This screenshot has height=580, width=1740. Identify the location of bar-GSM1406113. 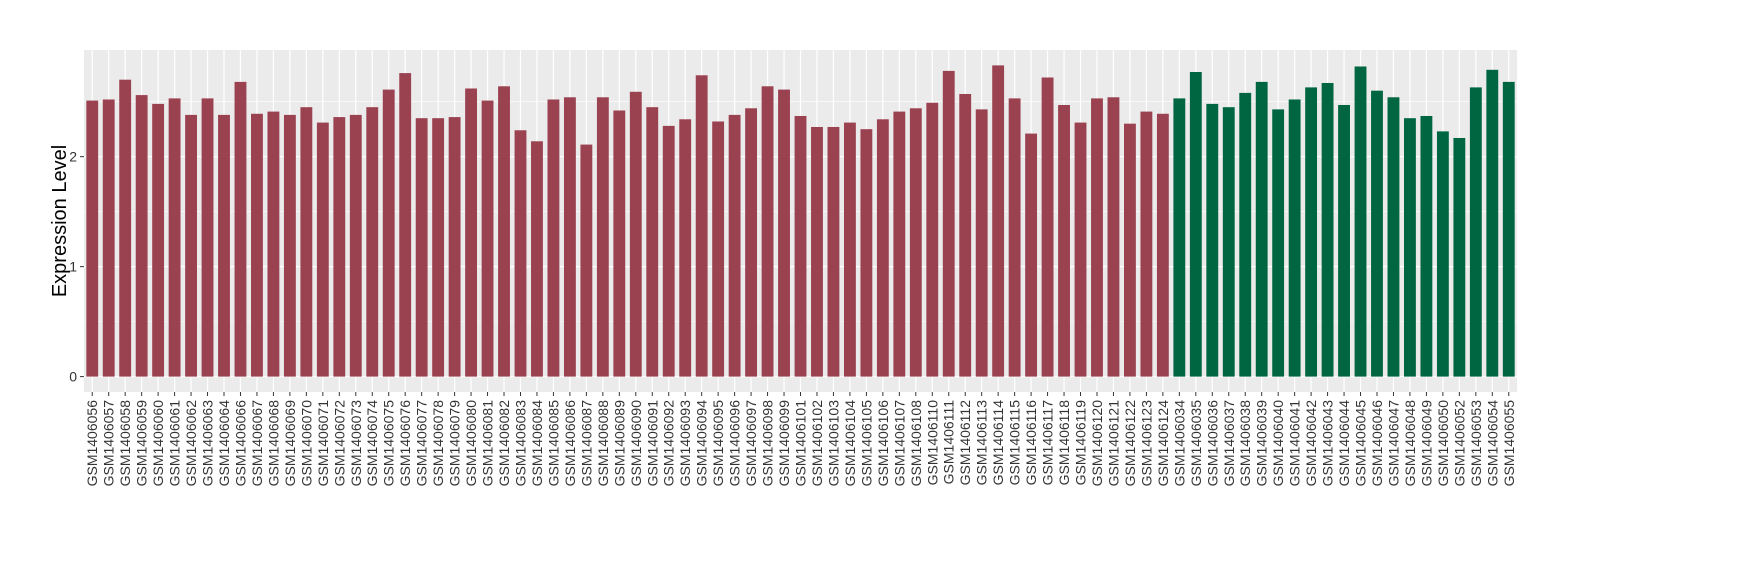
(981, 243).